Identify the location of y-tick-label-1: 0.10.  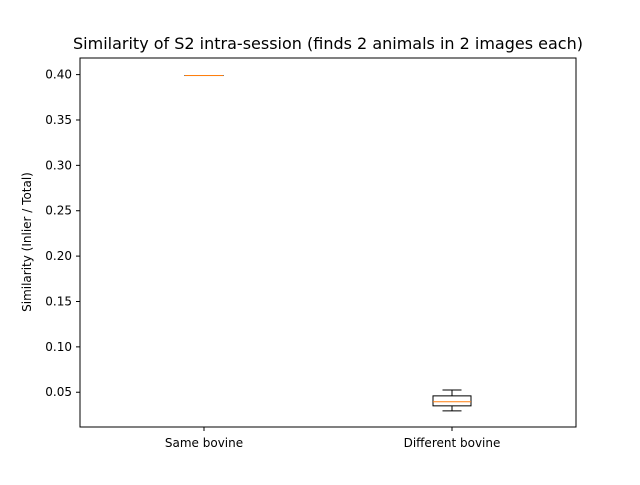
(58, 347).